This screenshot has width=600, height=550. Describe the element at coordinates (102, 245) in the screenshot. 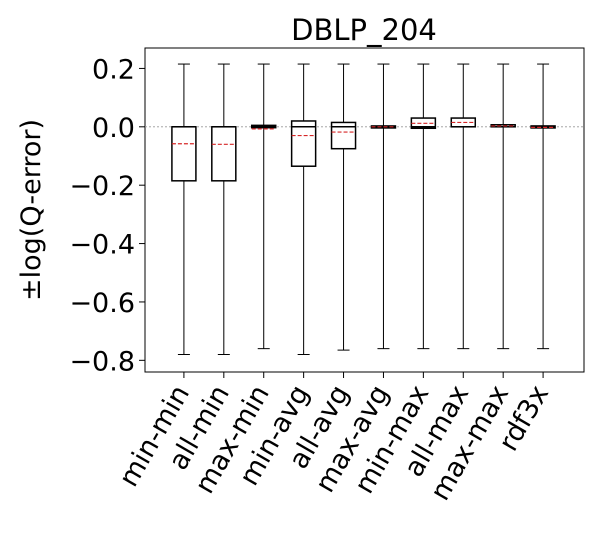

I see `y-tick-label: −0.4` at that location.